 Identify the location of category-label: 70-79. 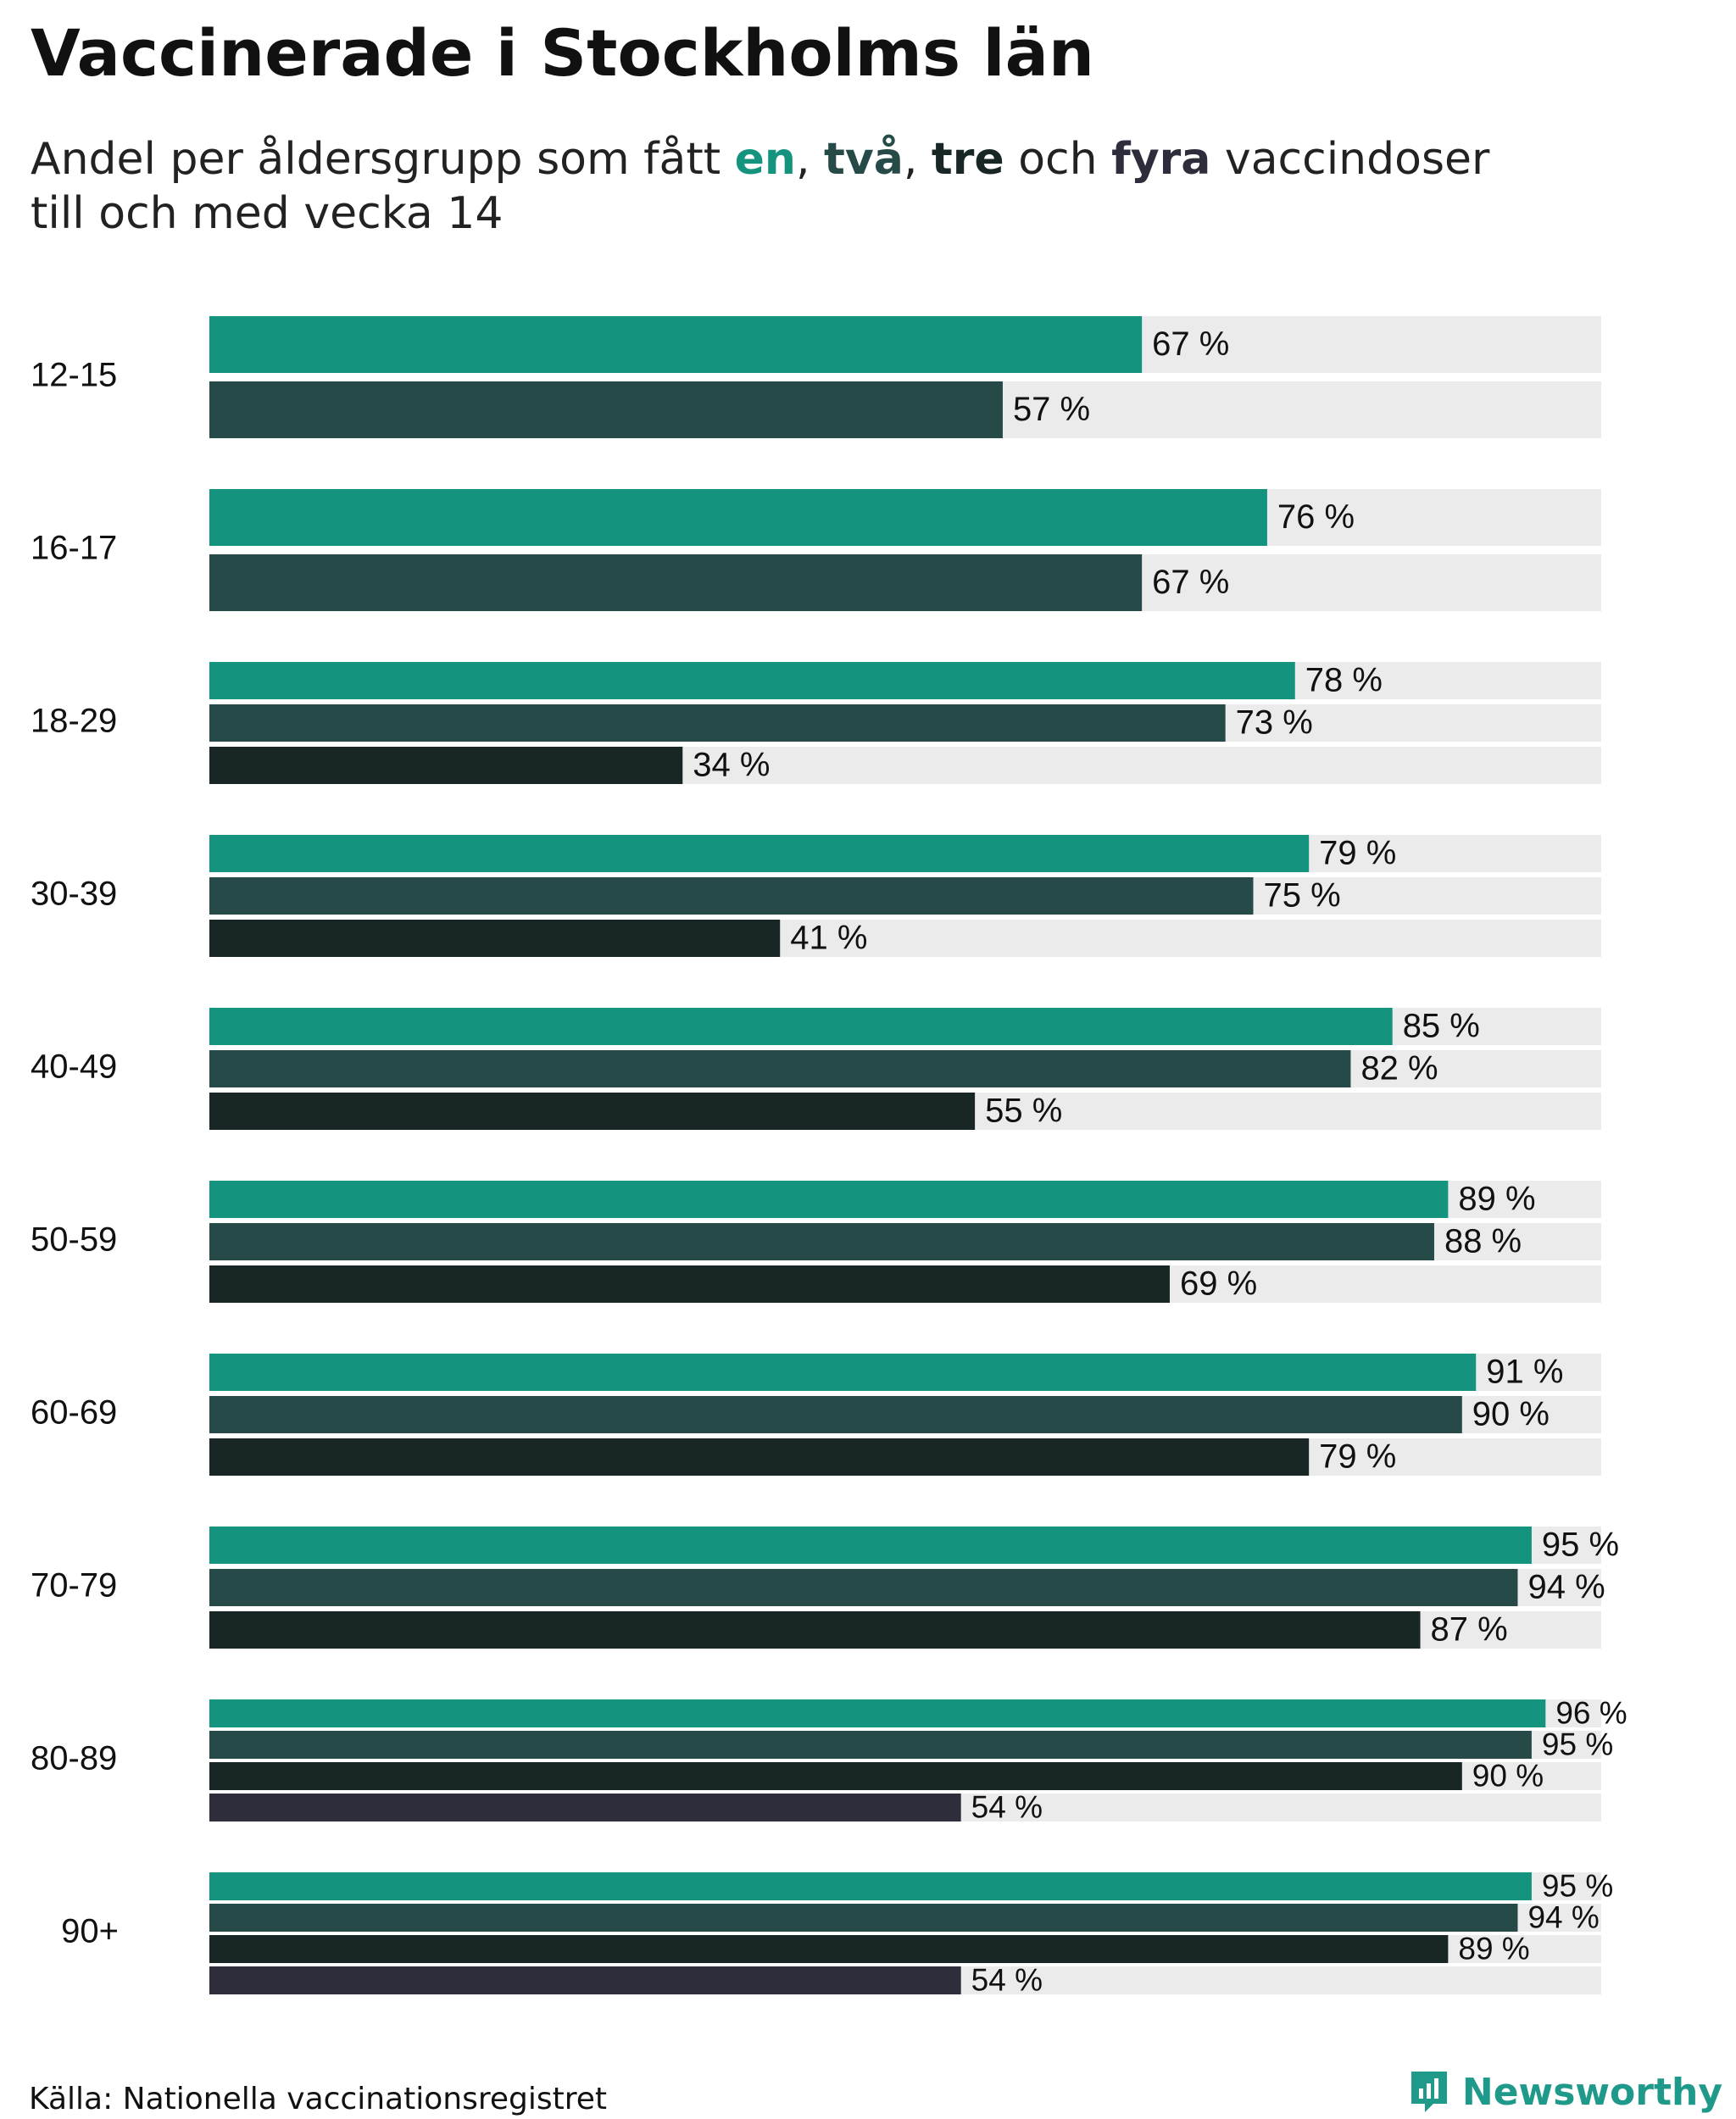
(74, 1586).